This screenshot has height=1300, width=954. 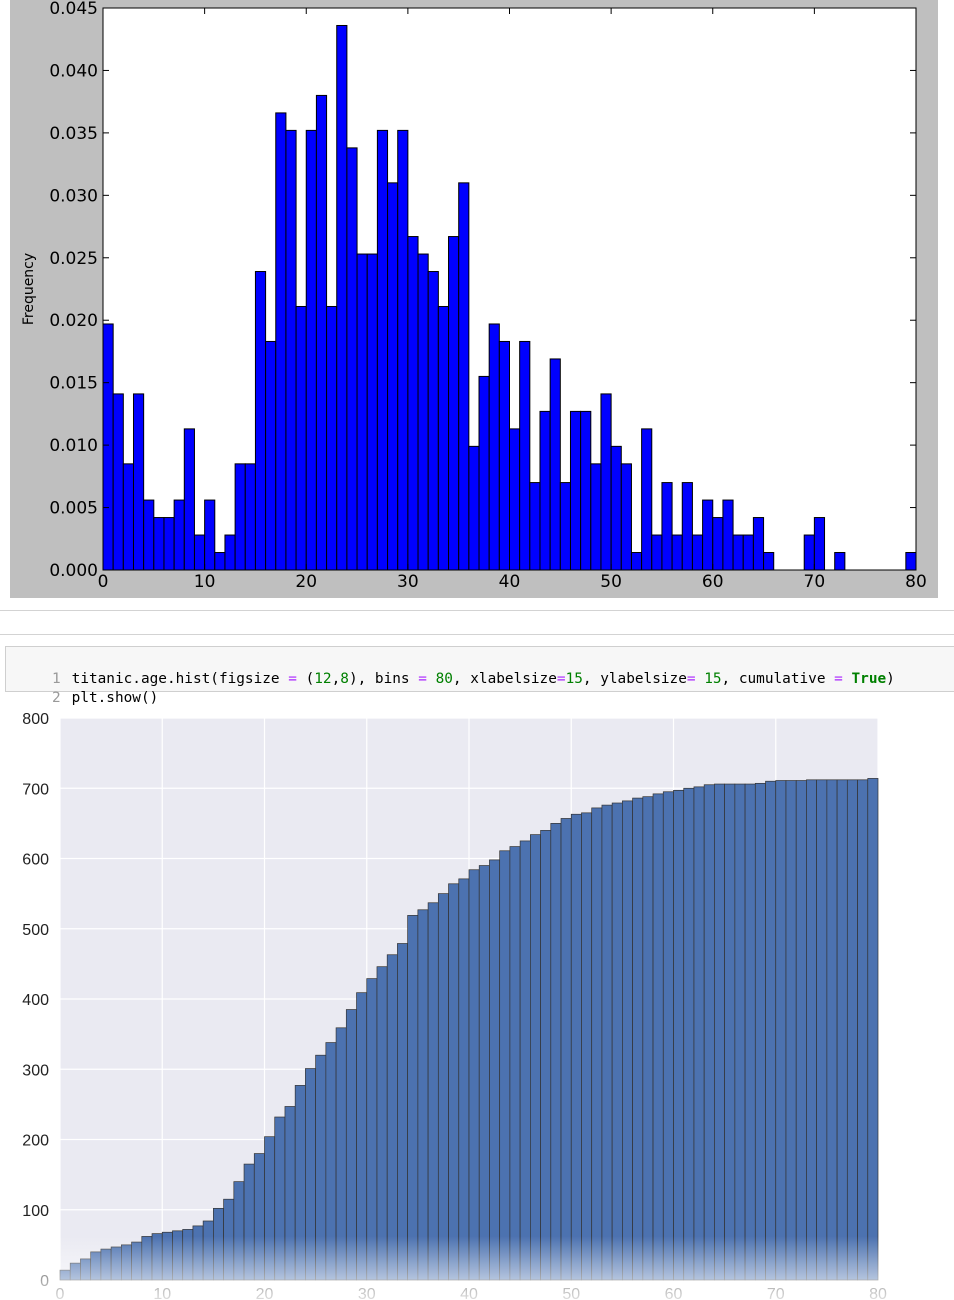 I want to click on code-token: 8, so click(x=344, y=679).